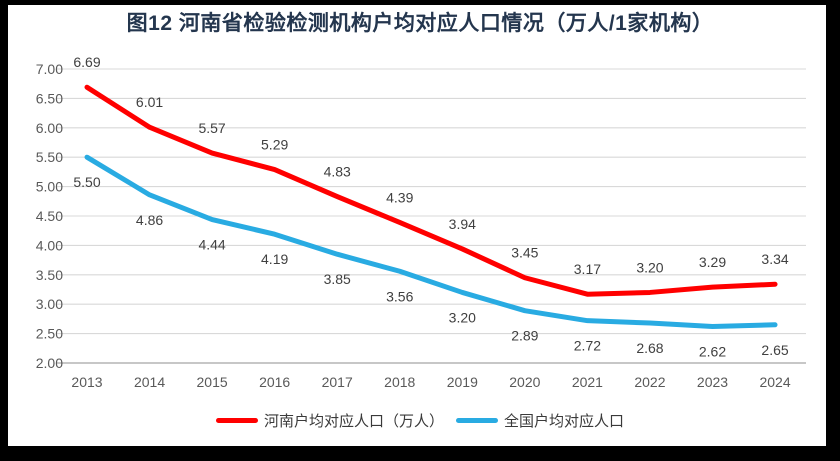 The height and width of the screenshot is (461, 840). I want to click on y-tick-label: 6.00, so click(49, 128).